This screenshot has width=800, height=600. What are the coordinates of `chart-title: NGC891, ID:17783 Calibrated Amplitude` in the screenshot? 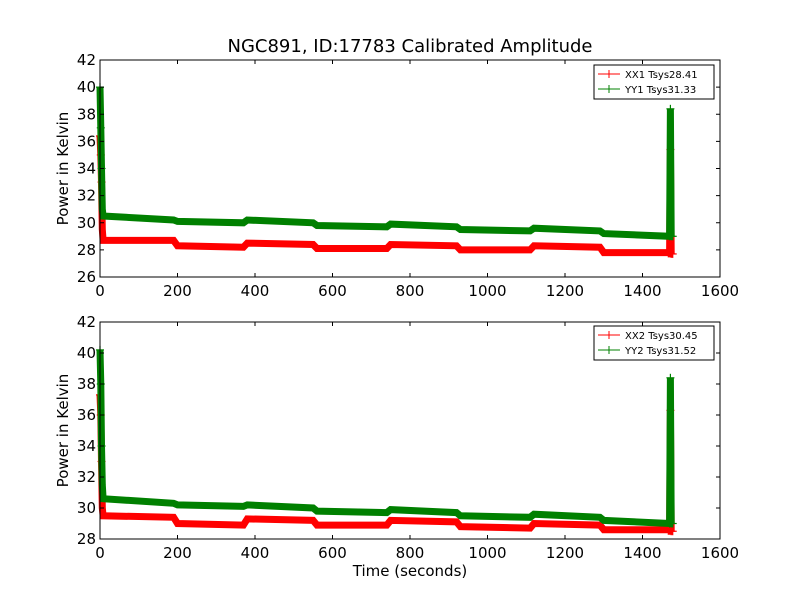 It's located at (410, 46).